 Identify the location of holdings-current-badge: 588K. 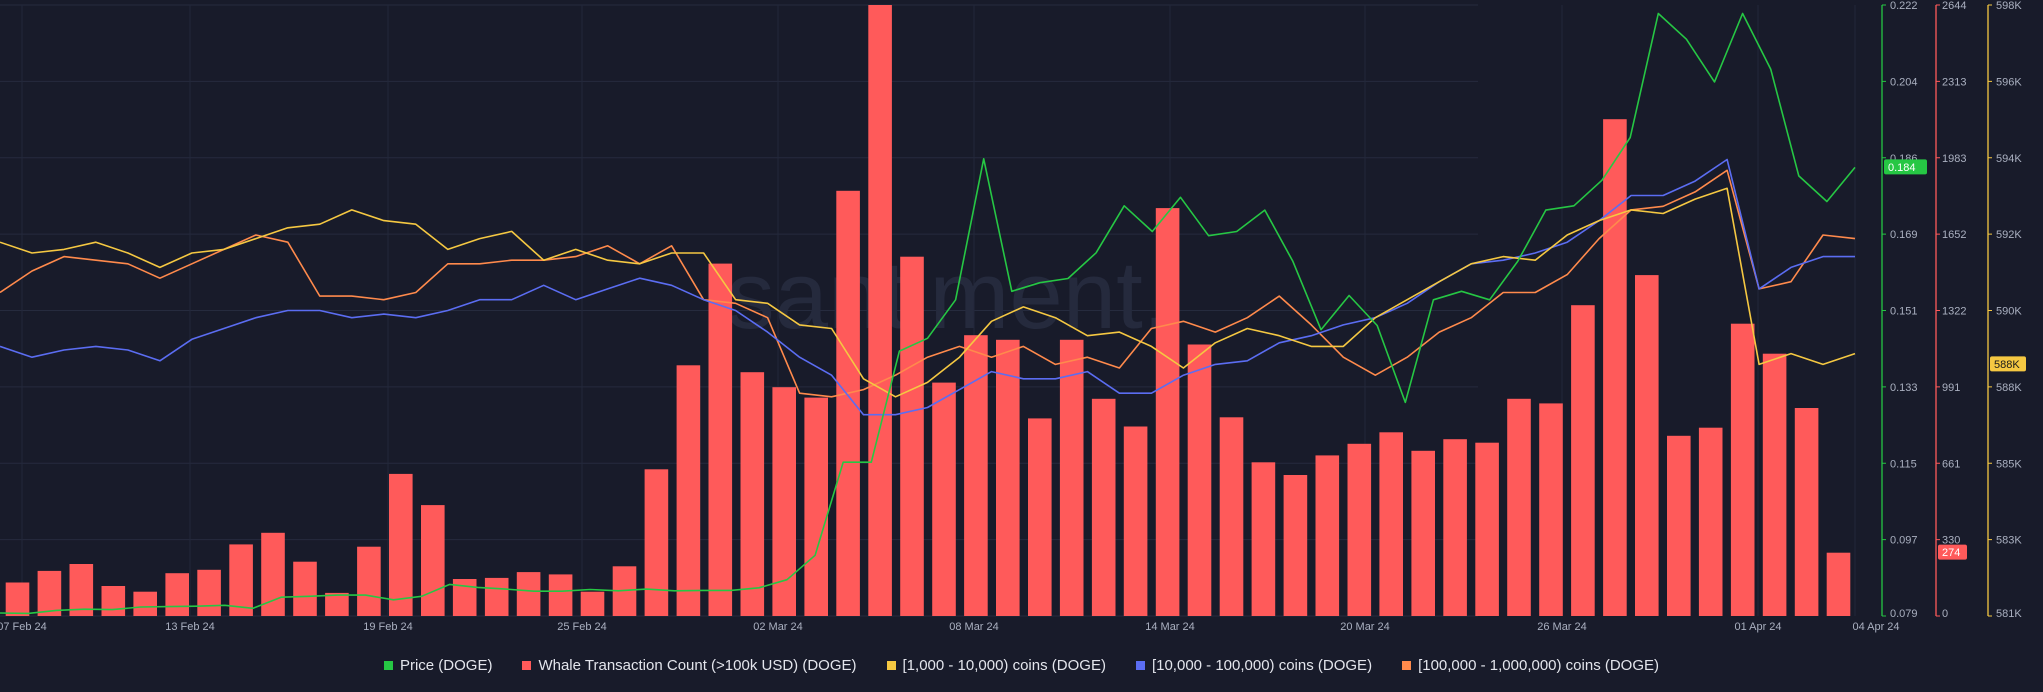
(2007, 365).